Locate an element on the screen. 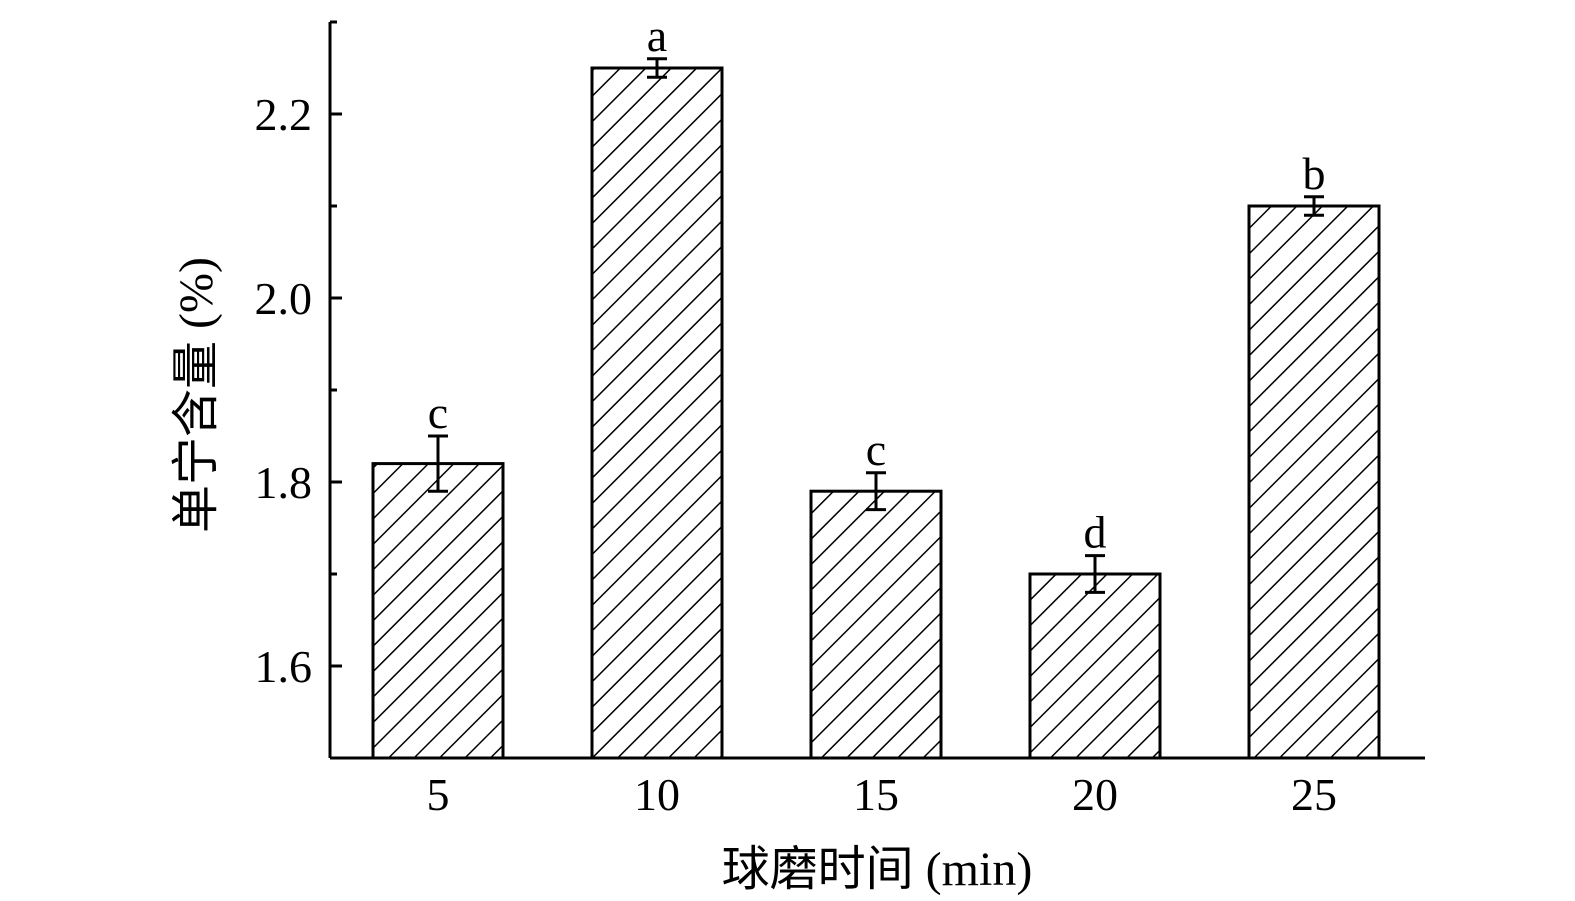 The height and width of the screenshot is (901, 1575). x-tick-label: 10 is located at coordinates (657, 794).